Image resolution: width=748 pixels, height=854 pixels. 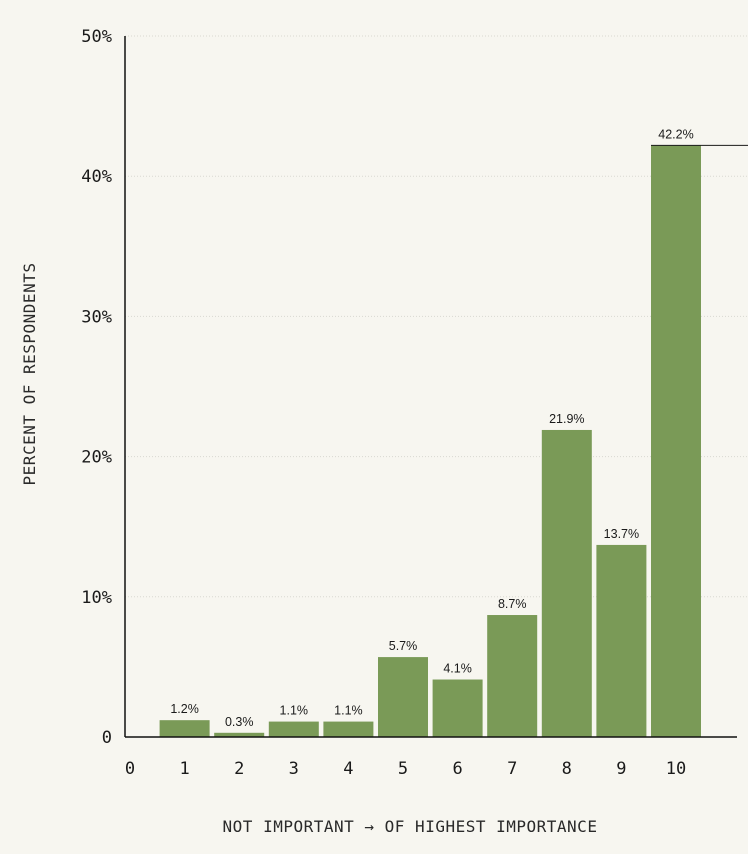 I want to click on data-label: 4.1%, so click(x=457, y=669).